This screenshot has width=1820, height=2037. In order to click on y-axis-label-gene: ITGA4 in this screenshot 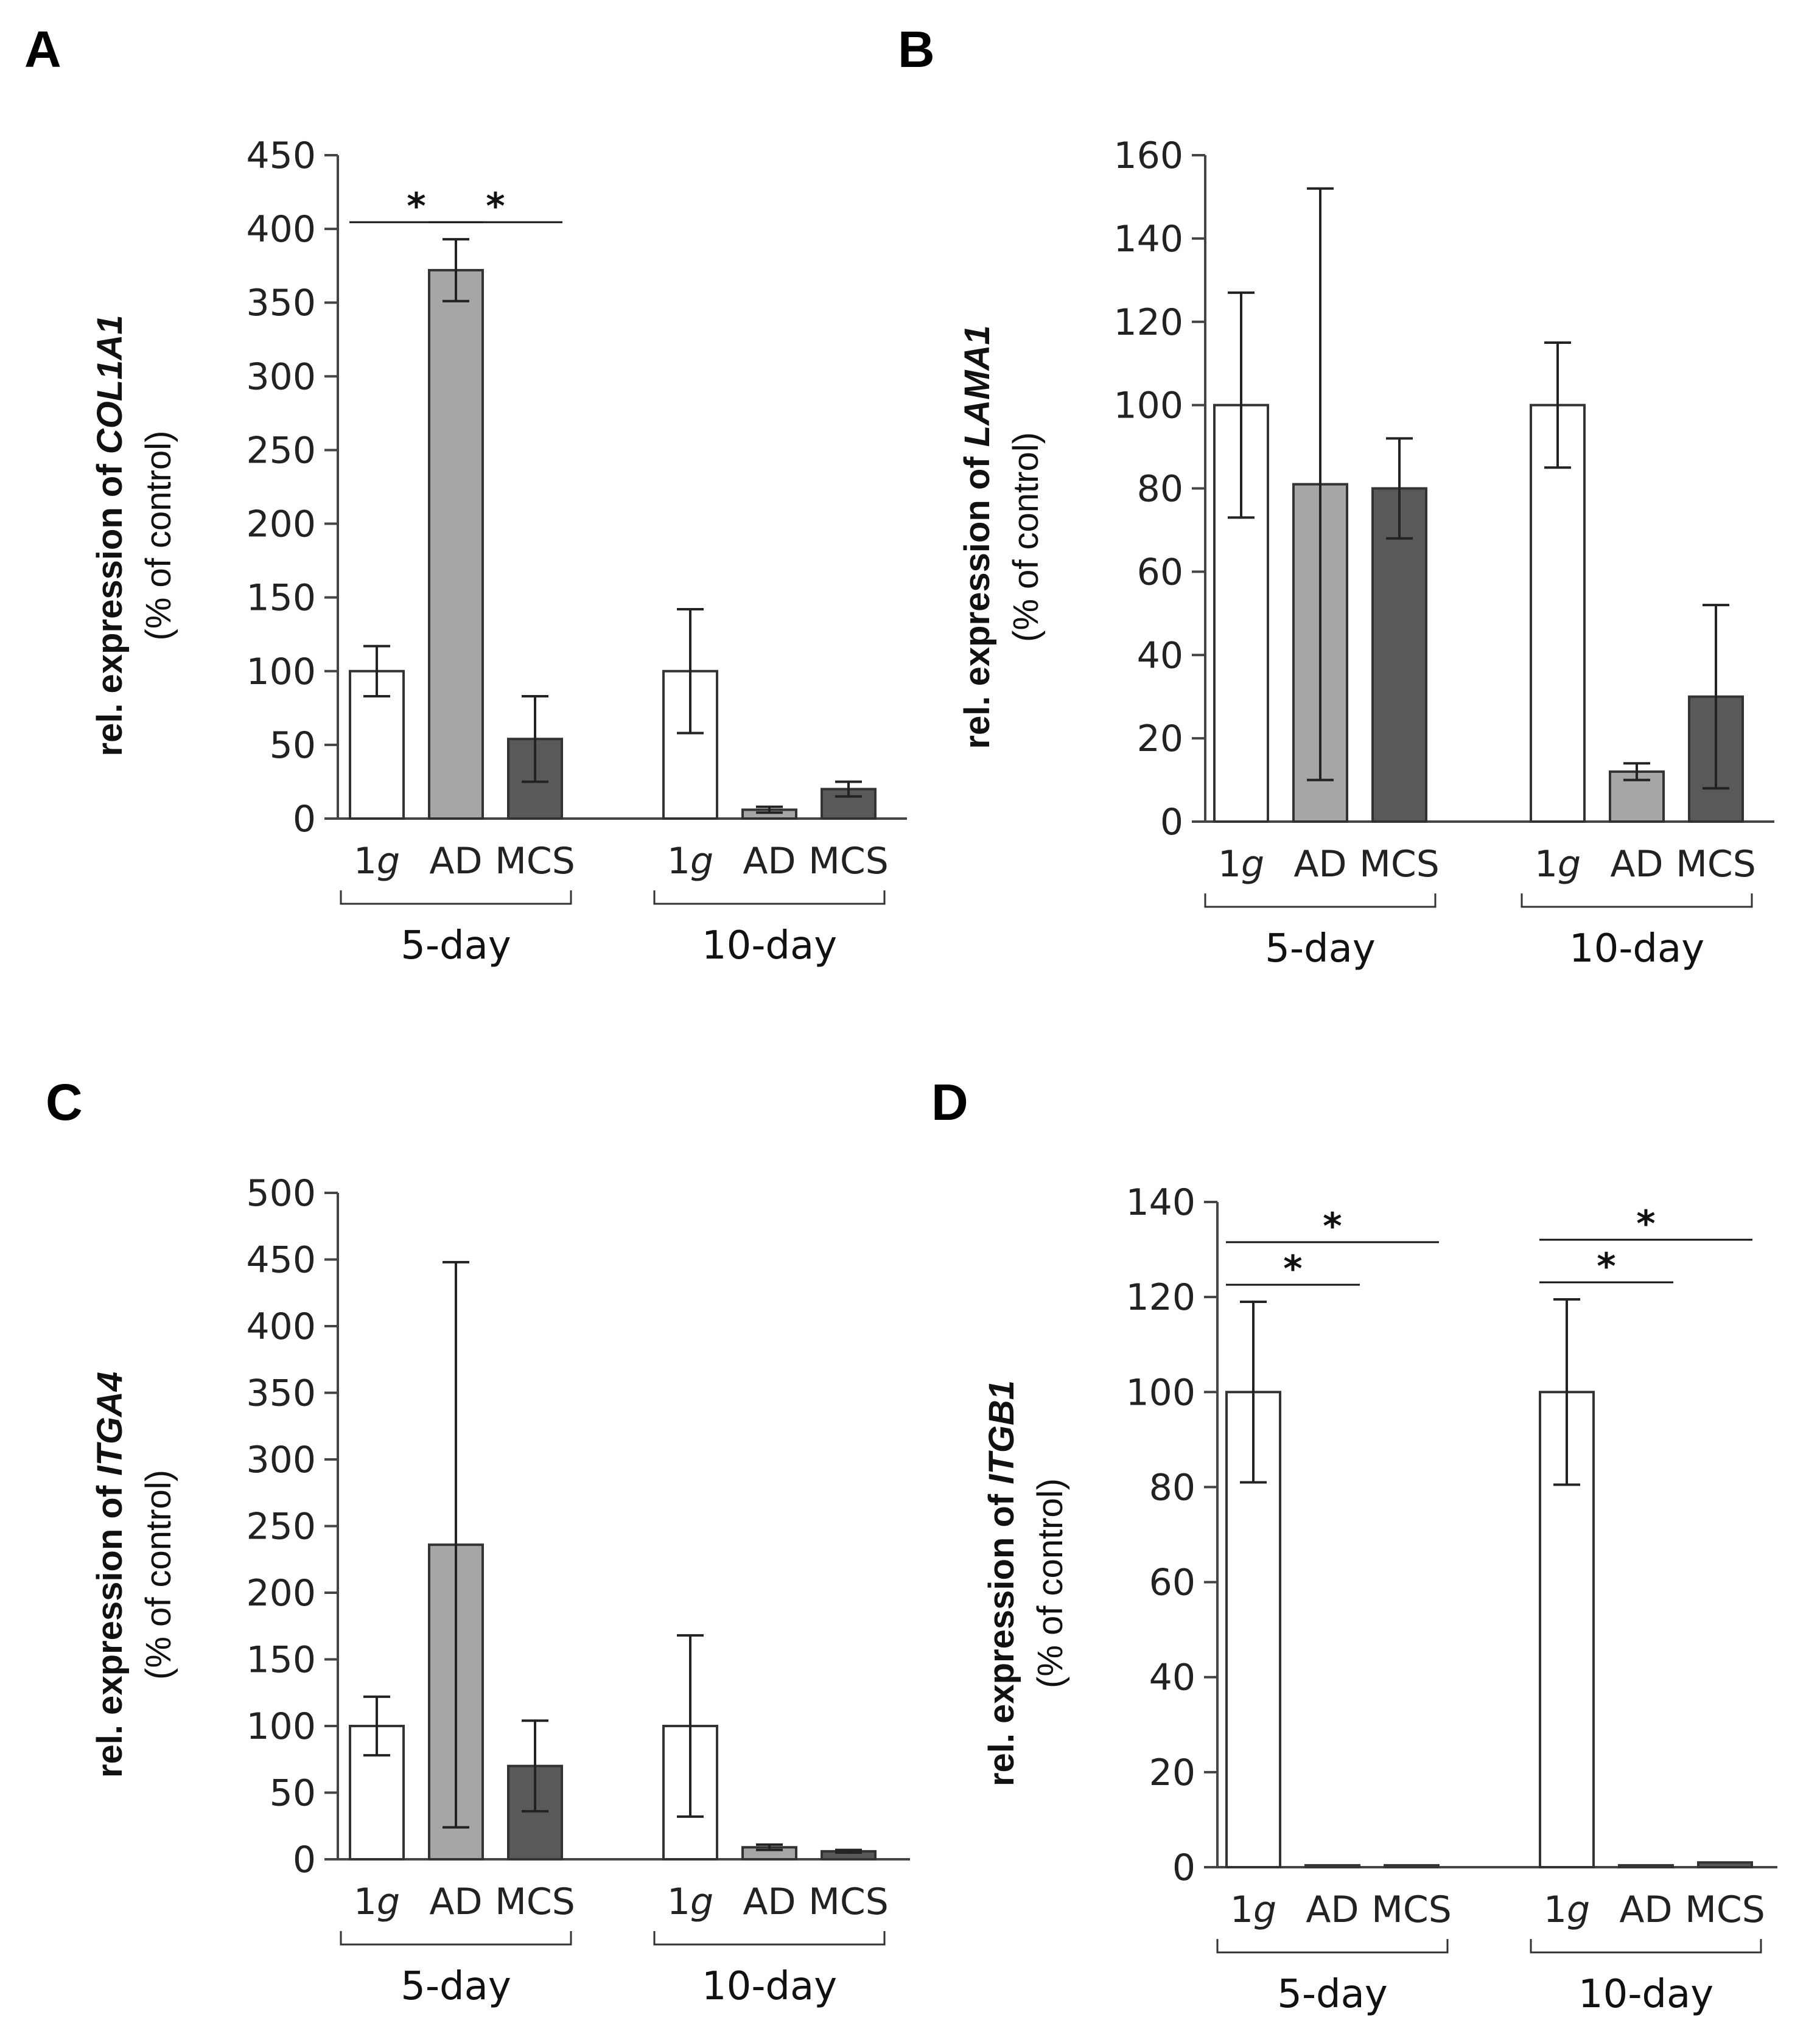, I will do `click(110, 1424)`.